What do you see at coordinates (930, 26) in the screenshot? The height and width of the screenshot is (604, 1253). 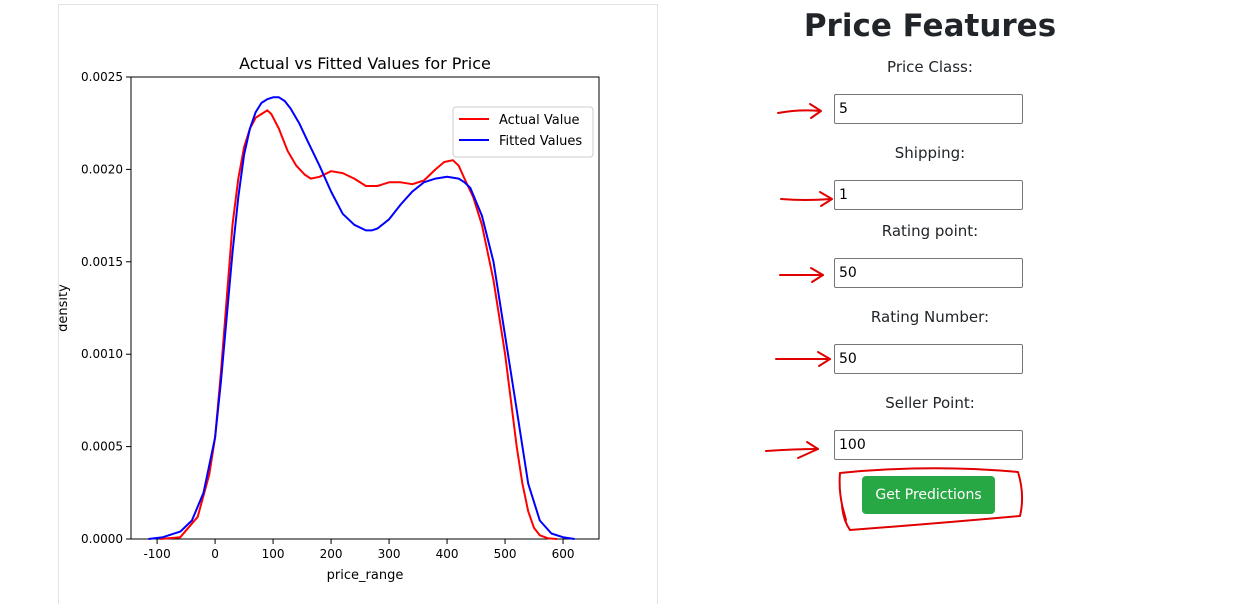 I see `form-title: Price Features` at bounding box center [930, 26].